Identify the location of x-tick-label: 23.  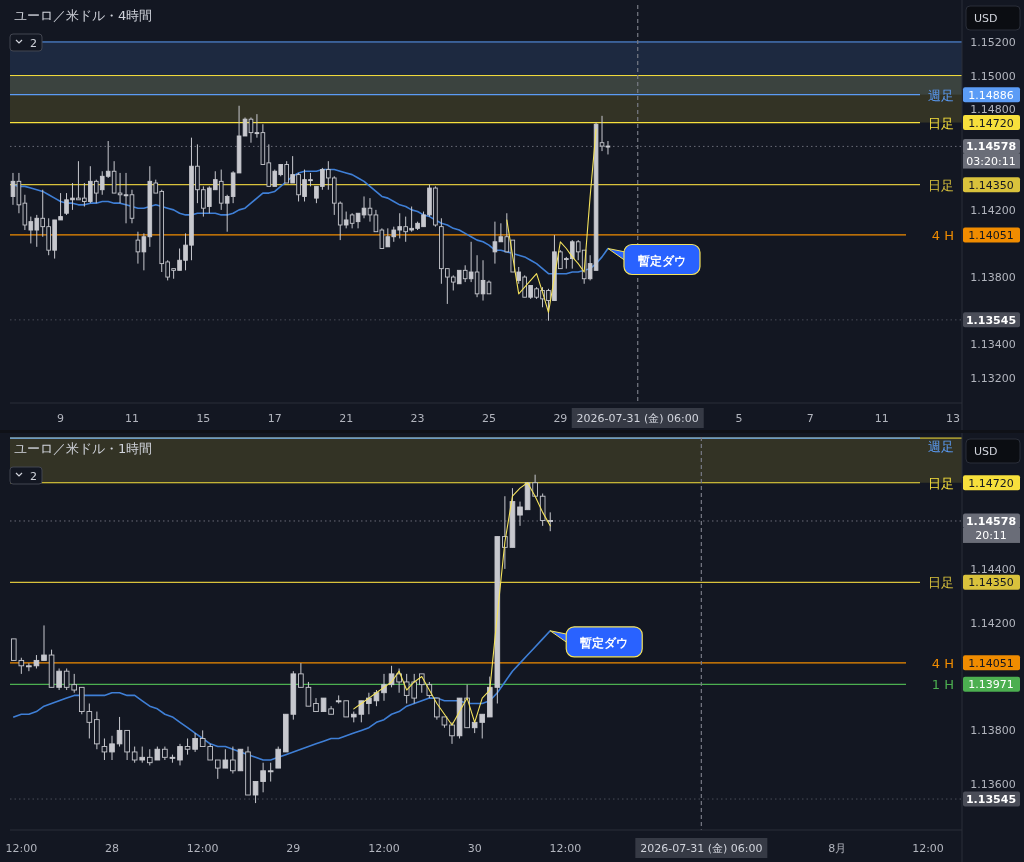
(417, 418).